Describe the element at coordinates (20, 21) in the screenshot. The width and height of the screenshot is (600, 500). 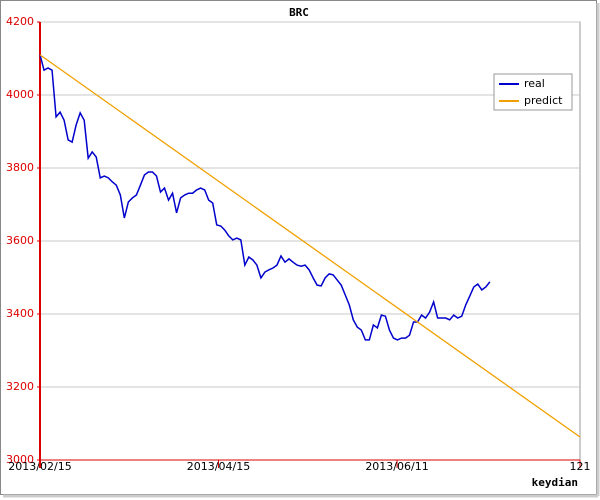
I see `y-tick-label: 4200` at that location.